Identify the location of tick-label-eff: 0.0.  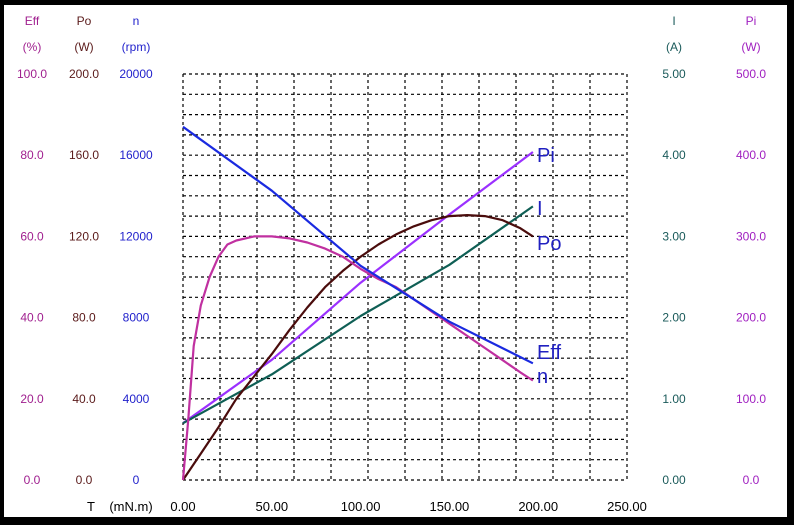
(32, 480).